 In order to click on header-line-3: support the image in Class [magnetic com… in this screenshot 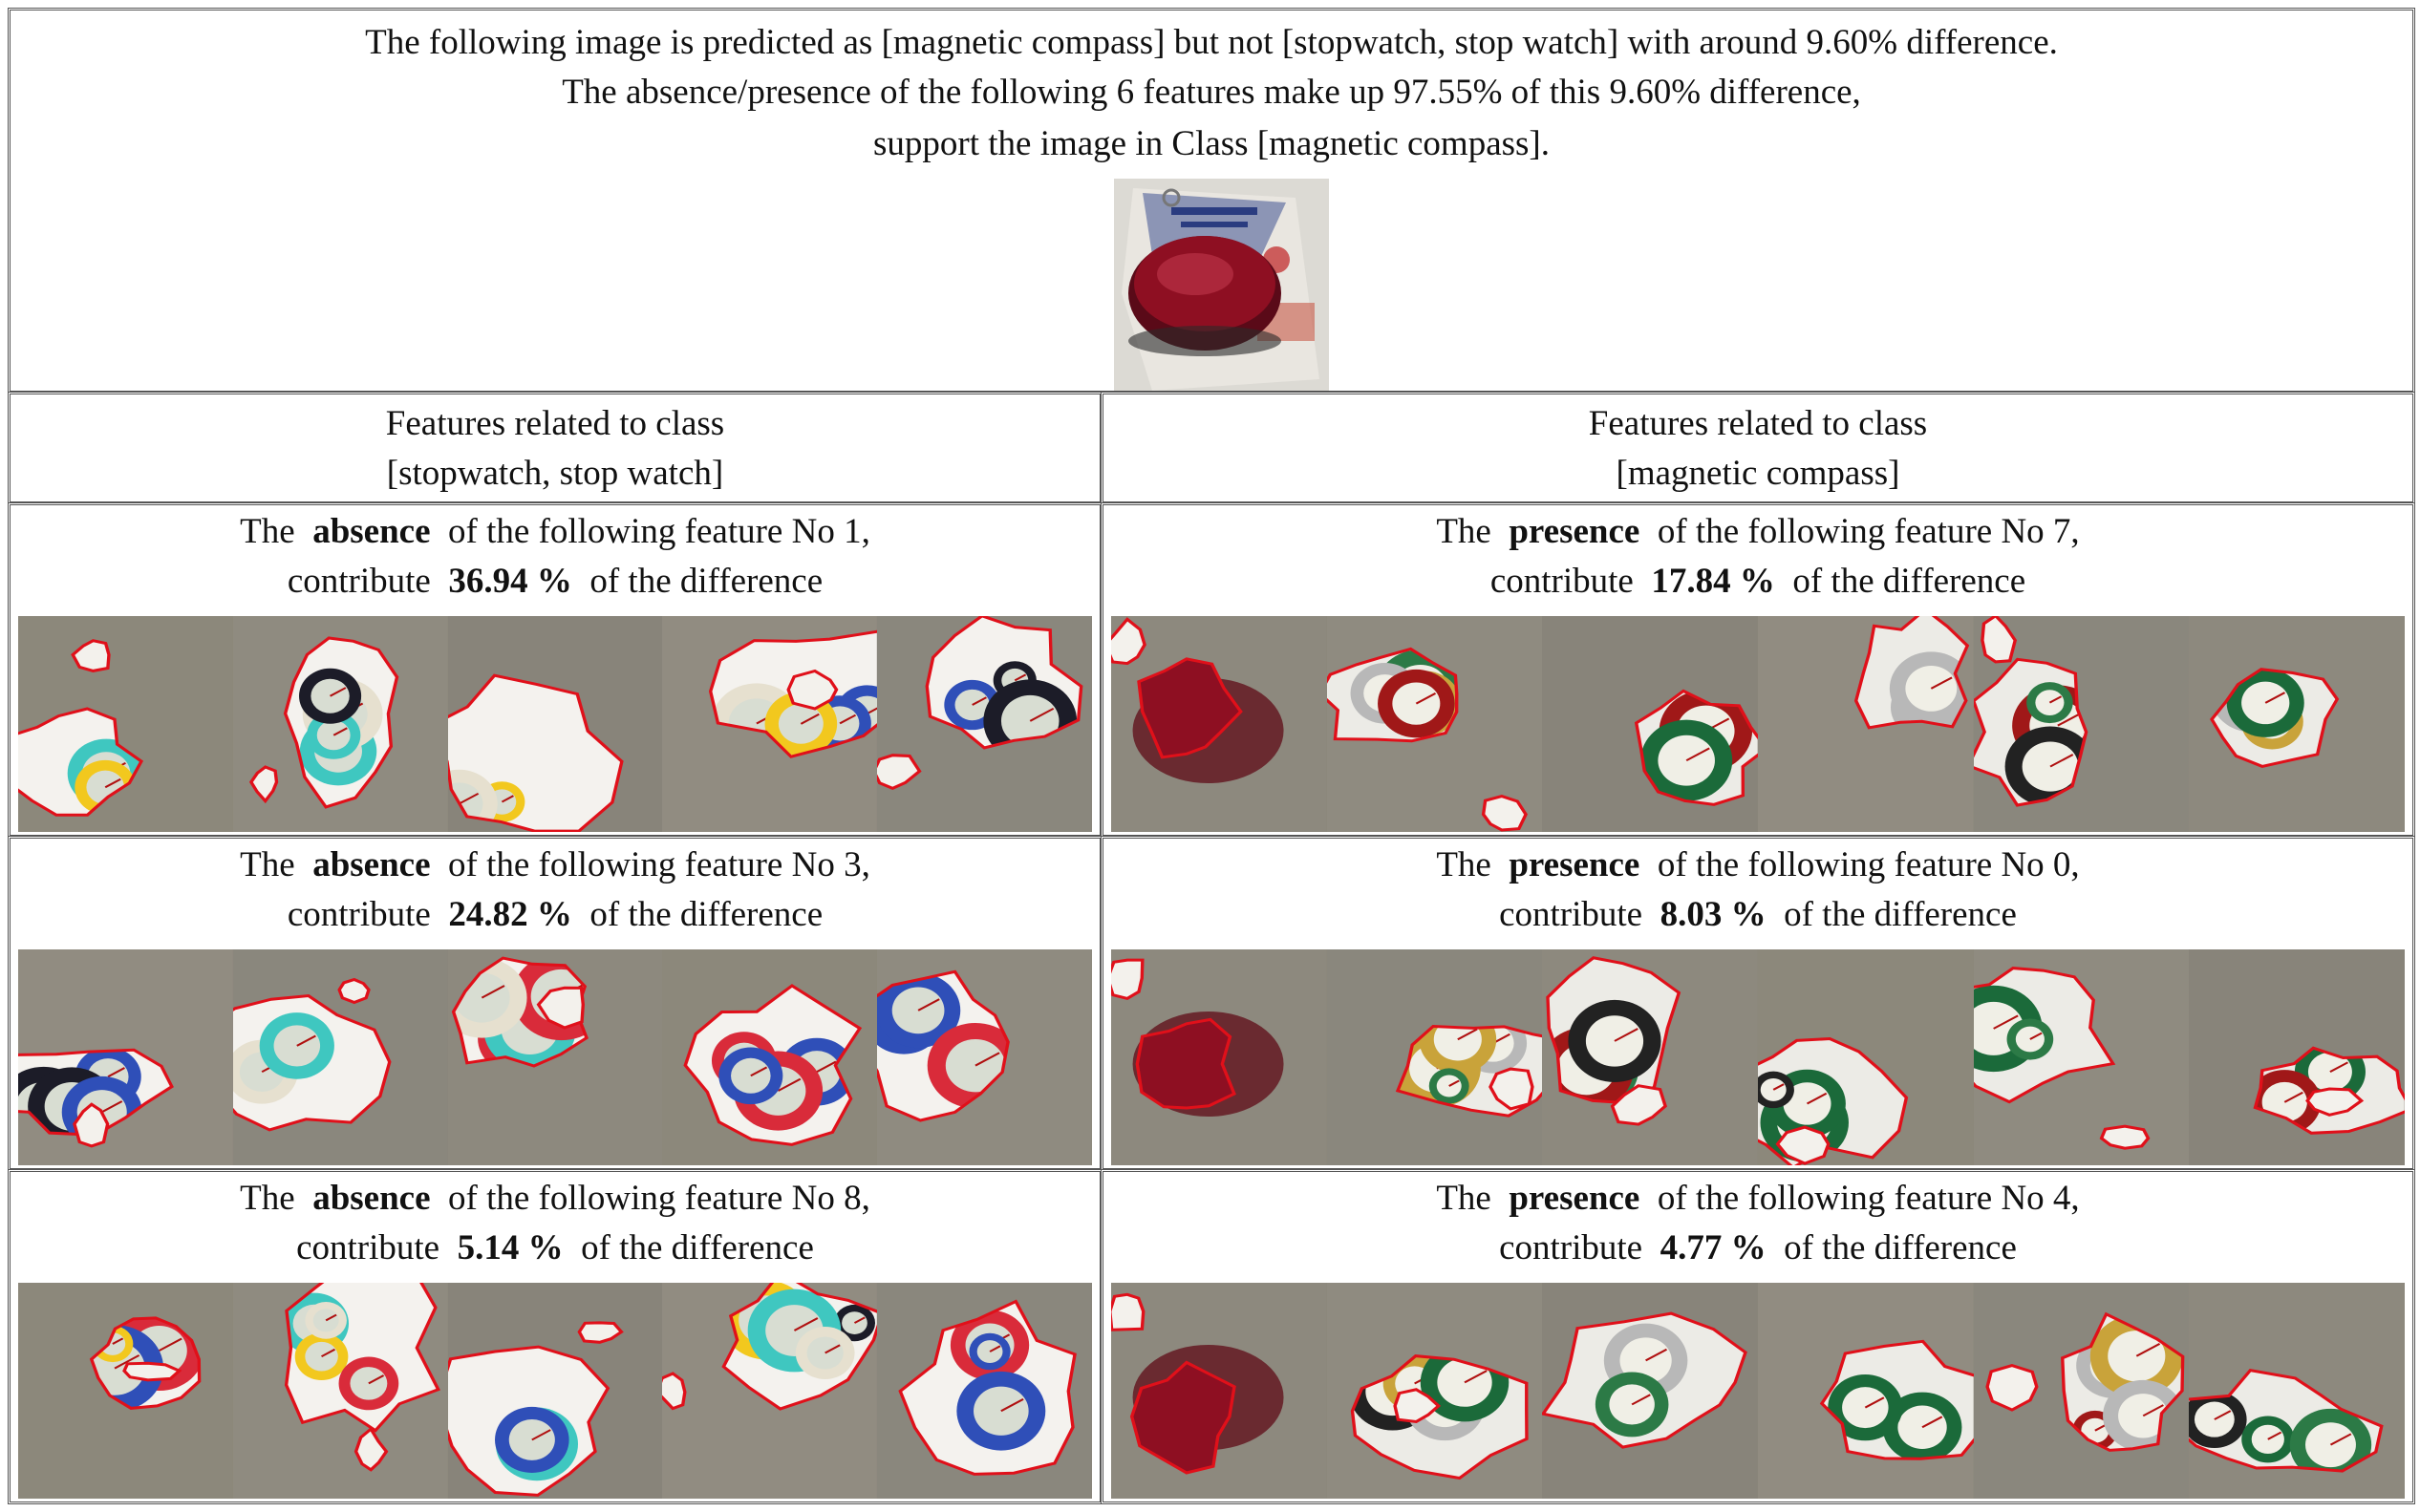, I will do `click(1211, 144)`.